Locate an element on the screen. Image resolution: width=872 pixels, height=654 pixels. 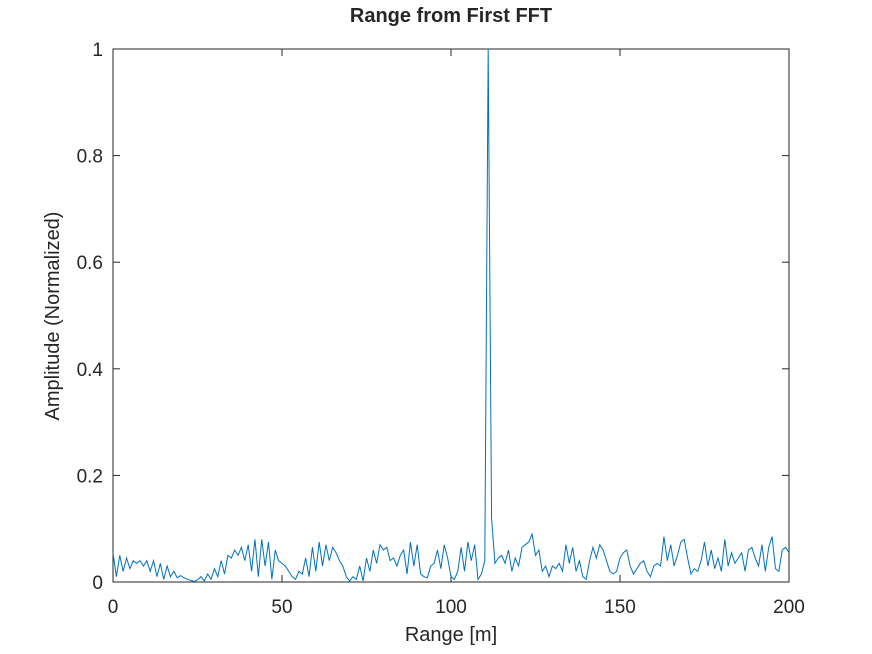
y-tick-label: 0.2 is located at coordinates (90, 476).